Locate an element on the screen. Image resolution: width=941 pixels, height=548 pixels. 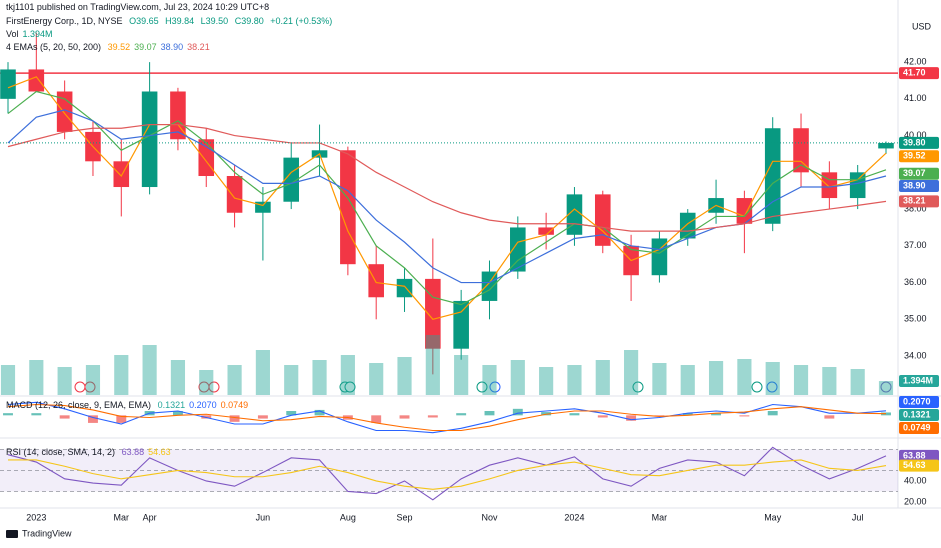
split-marker is located at coordinates (886, 387).